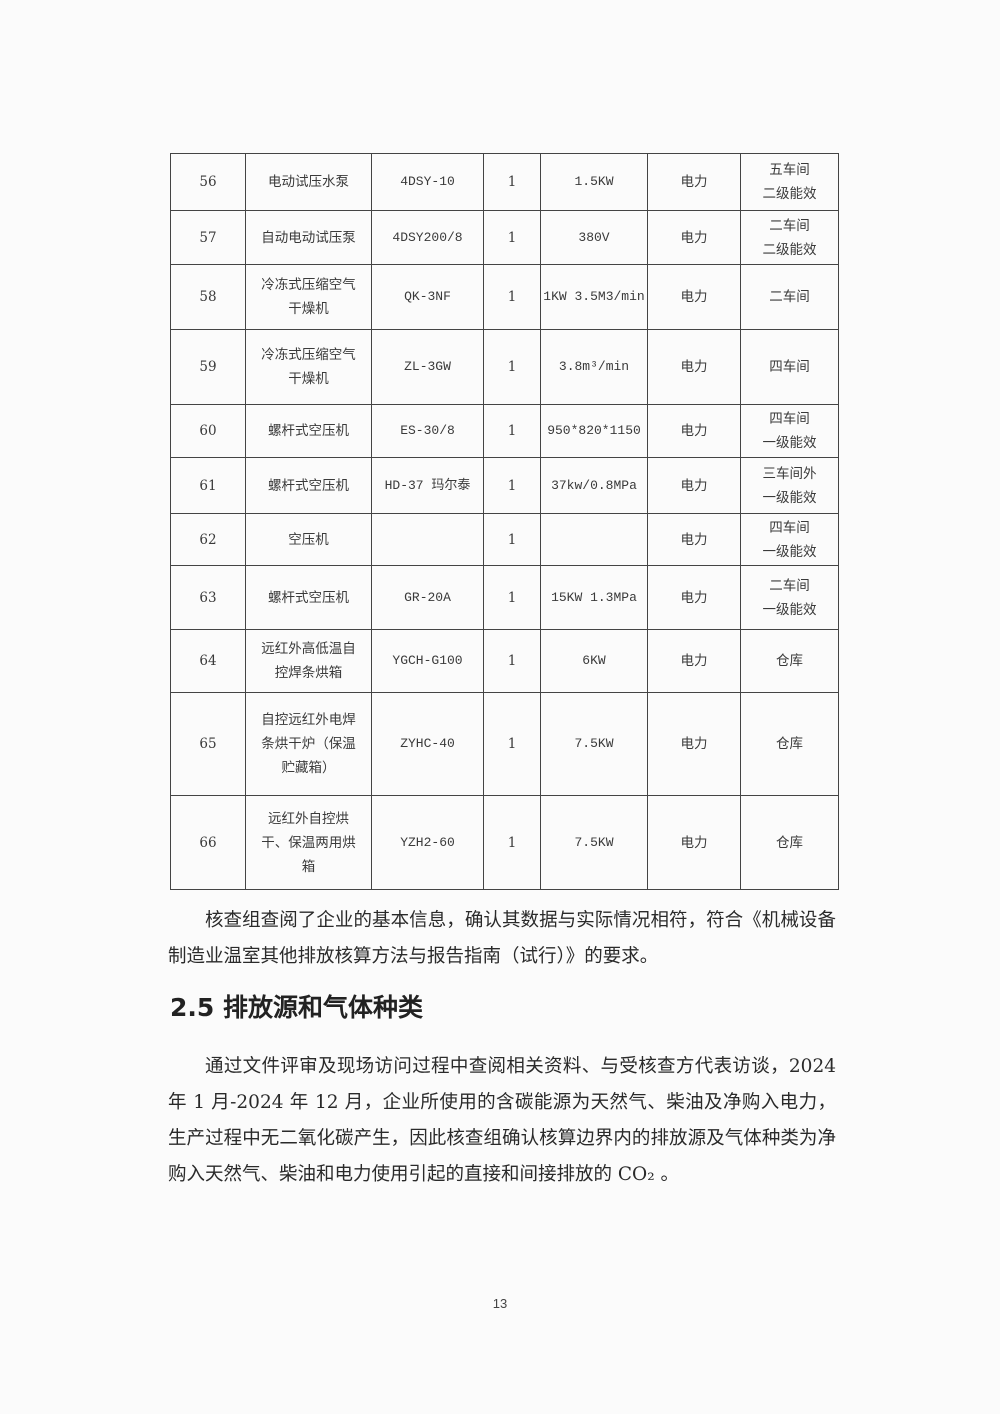 The image size is (1000, 1414). I want to click on cell-model: ES-30/8, so click(427, 431).